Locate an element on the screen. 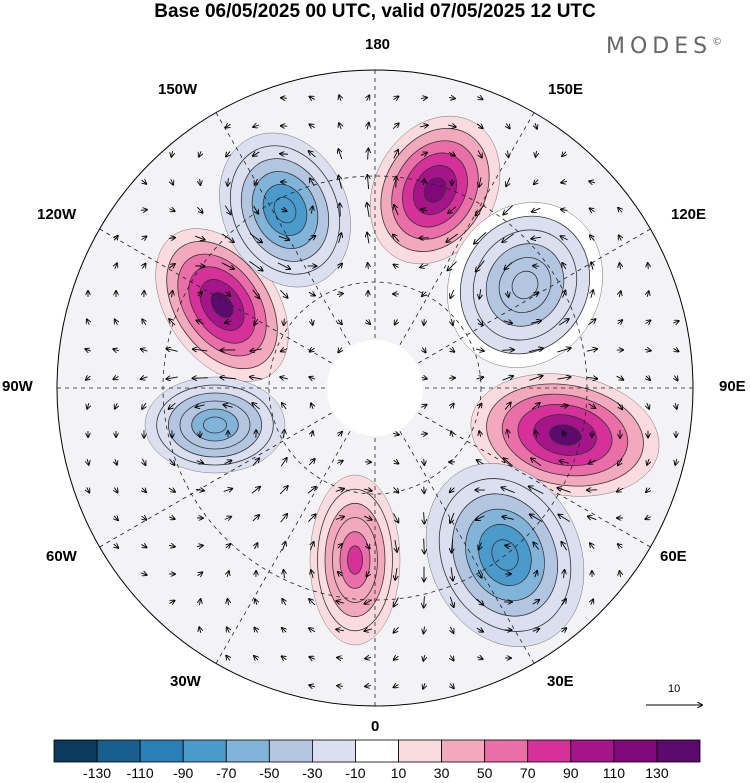 This screenshot has width=750, height=783. lon-label-60w: 60W is located at coordinates (61, 556).